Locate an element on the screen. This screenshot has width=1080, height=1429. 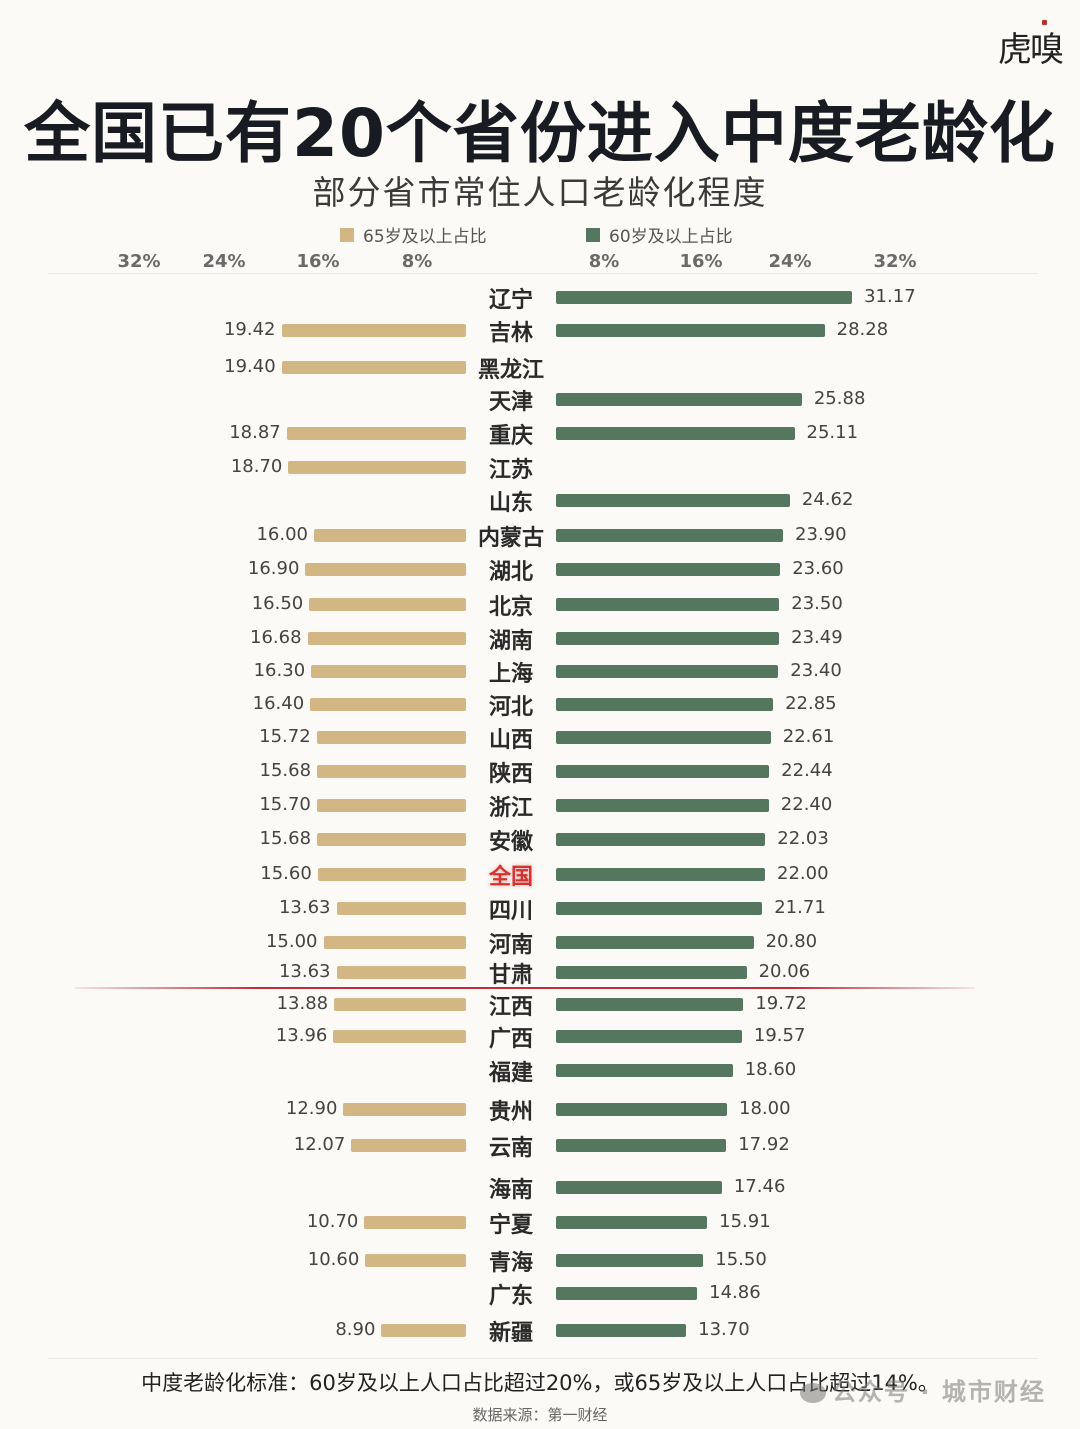
value-60-plus: 17.46 is located at coordinates (759, 1186).